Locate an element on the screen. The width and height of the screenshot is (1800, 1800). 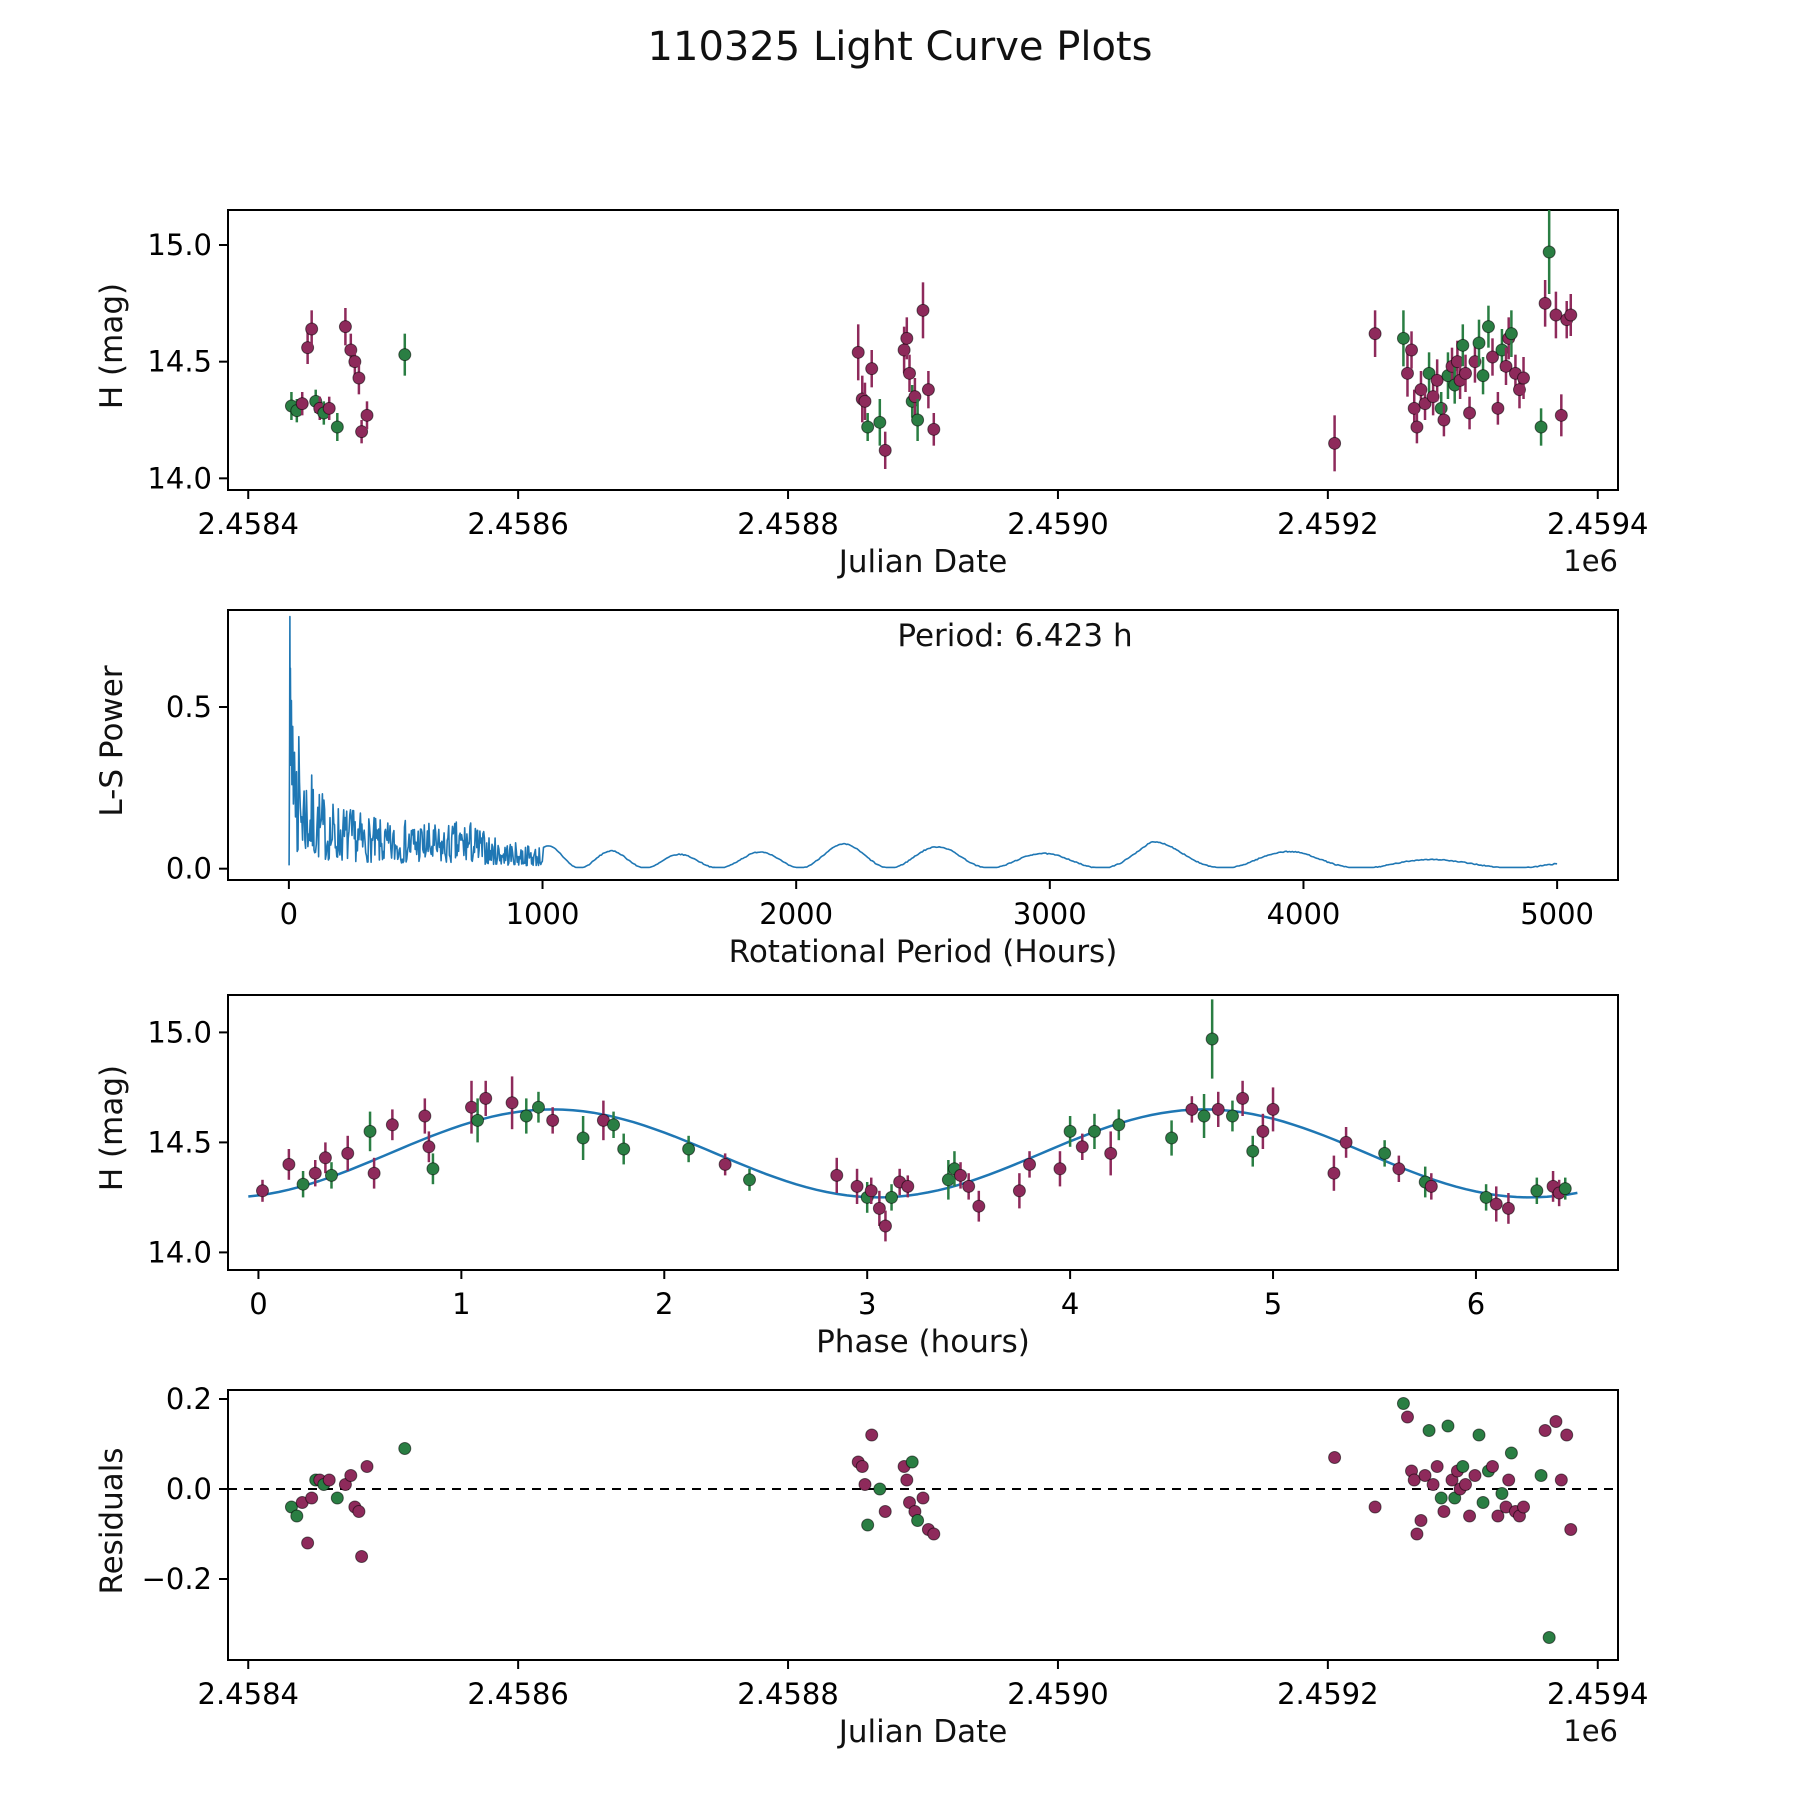
x-tick-label: 3000 is located at coordinates (1050, 914).